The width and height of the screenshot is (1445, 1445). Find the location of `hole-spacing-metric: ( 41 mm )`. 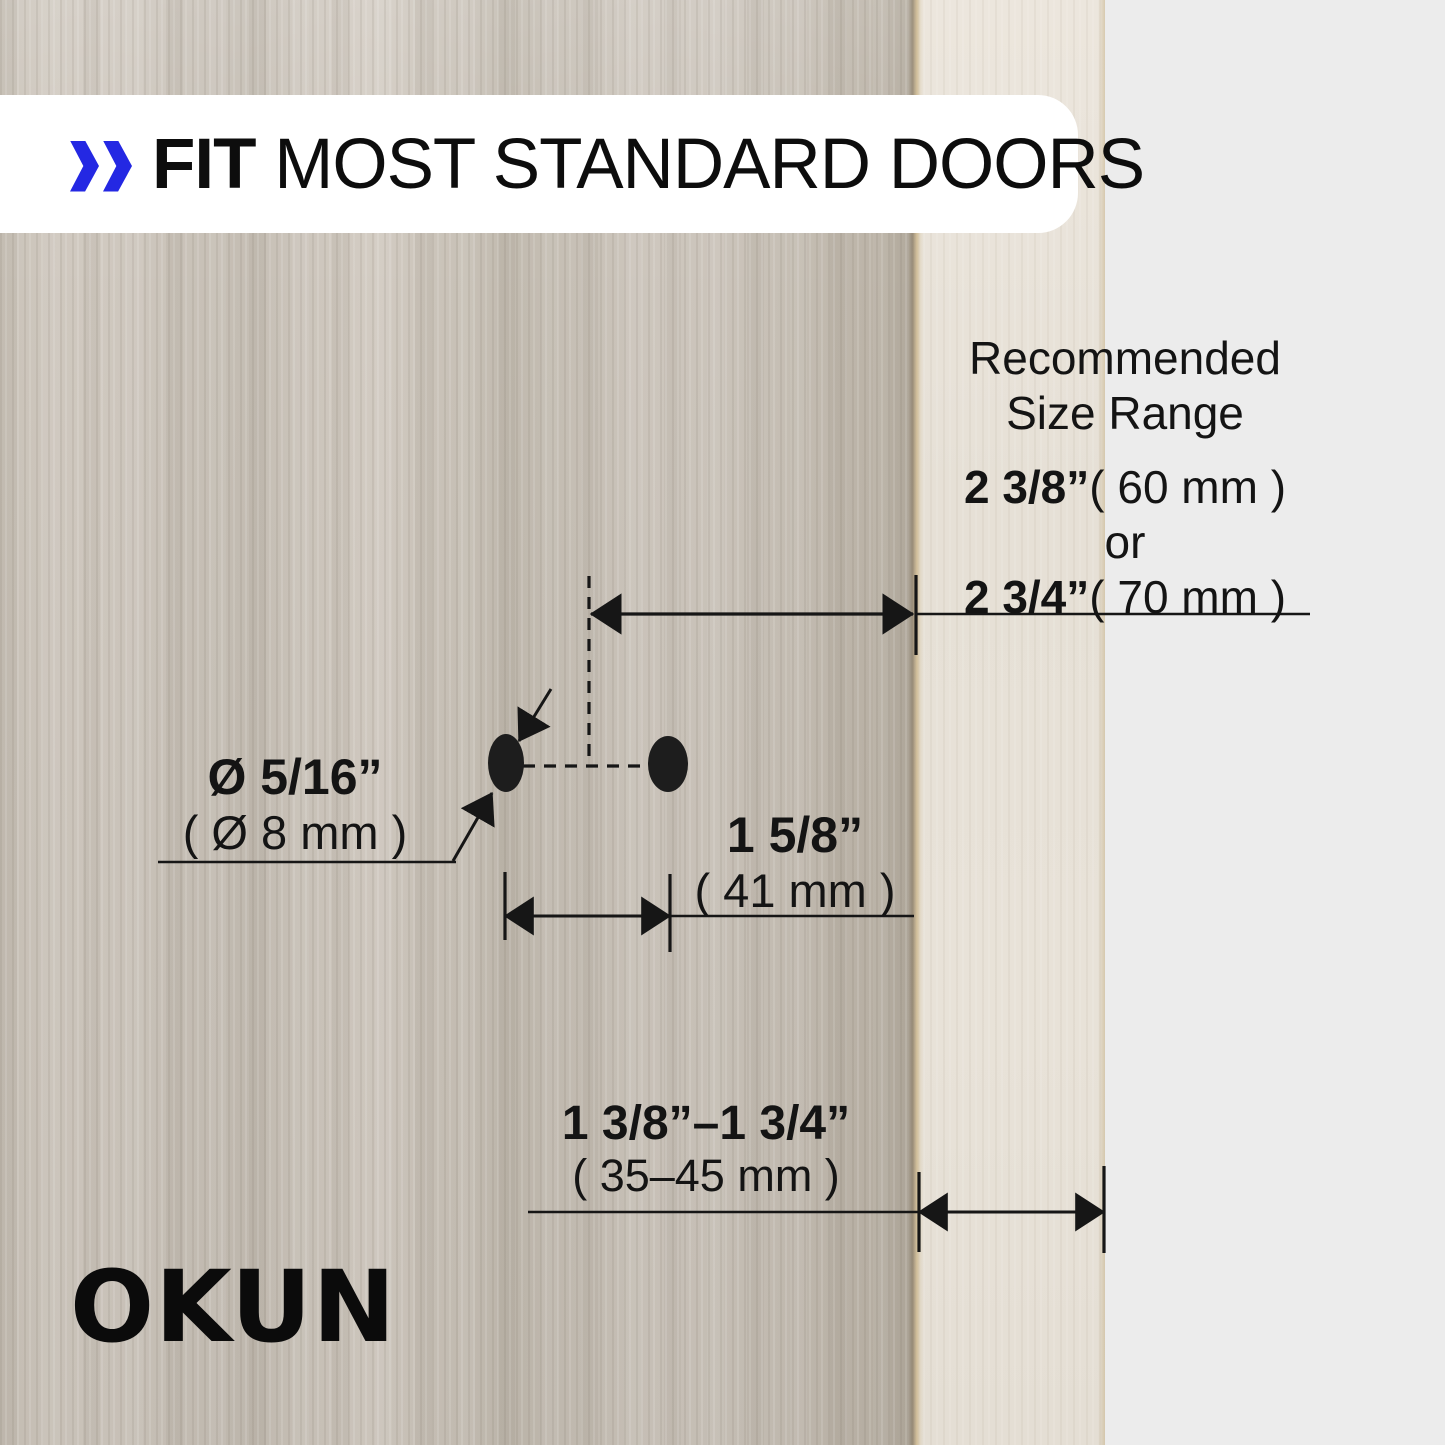

hole-spacing-metric: ( 41 mm ) is located at coordinates (795, 890).